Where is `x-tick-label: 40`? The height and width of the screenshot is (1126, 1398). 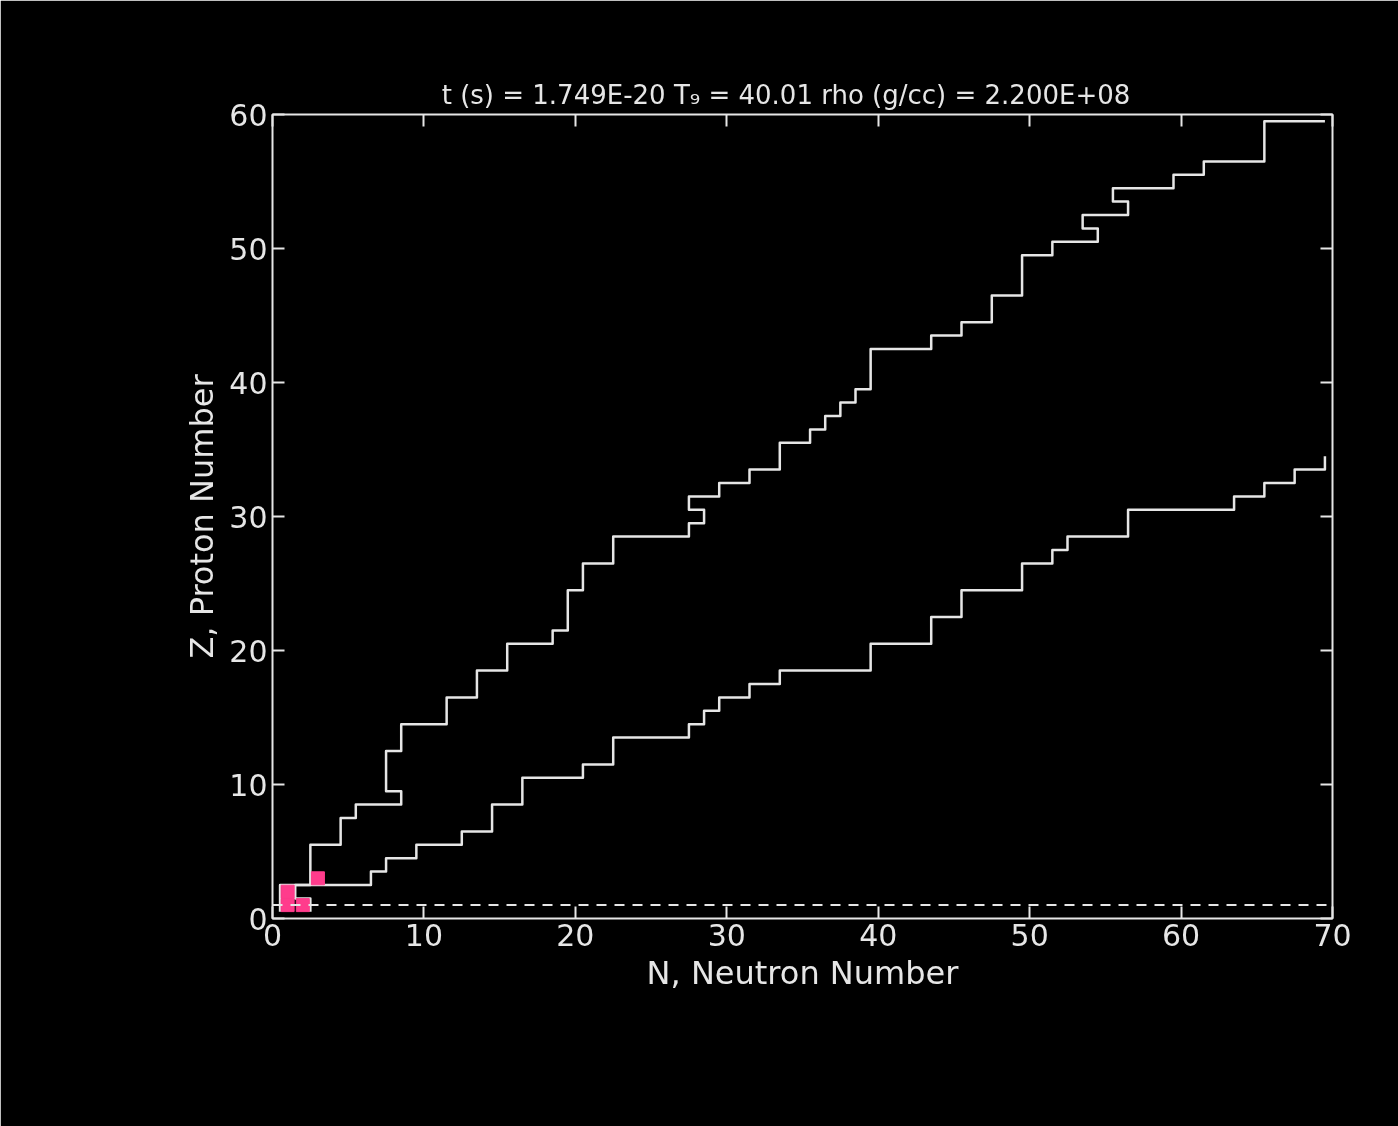
x-tick-label: 40 is located at coordinates (878, 935).